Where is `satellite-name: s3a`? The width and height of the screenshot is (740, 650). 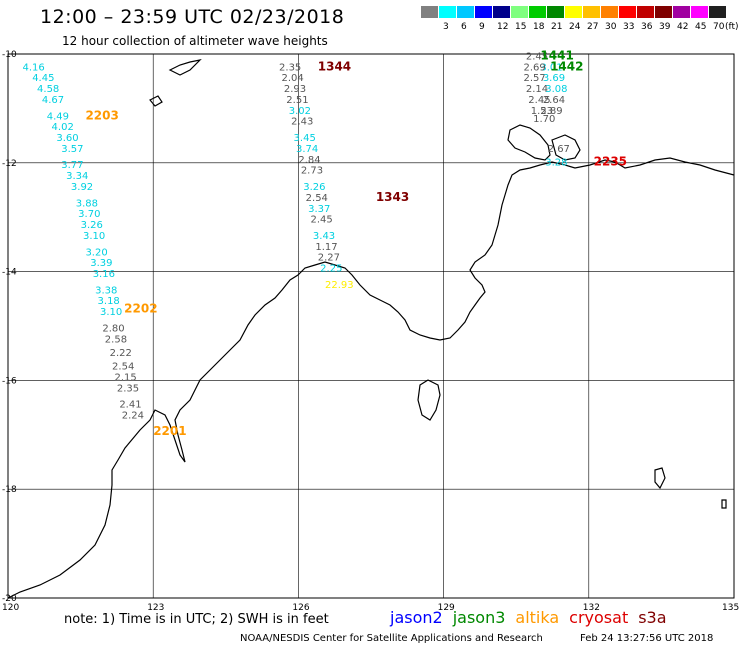 satellite-name: s3a is located at coordinates (652, 617).